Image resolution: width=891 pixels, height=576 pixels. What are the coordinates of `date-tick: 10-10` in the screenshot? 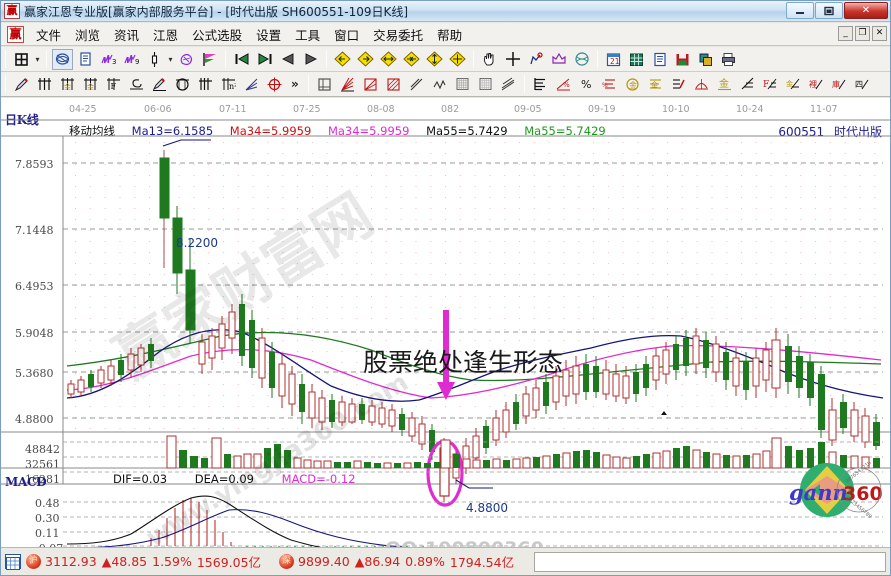 It's located at (676, 109).